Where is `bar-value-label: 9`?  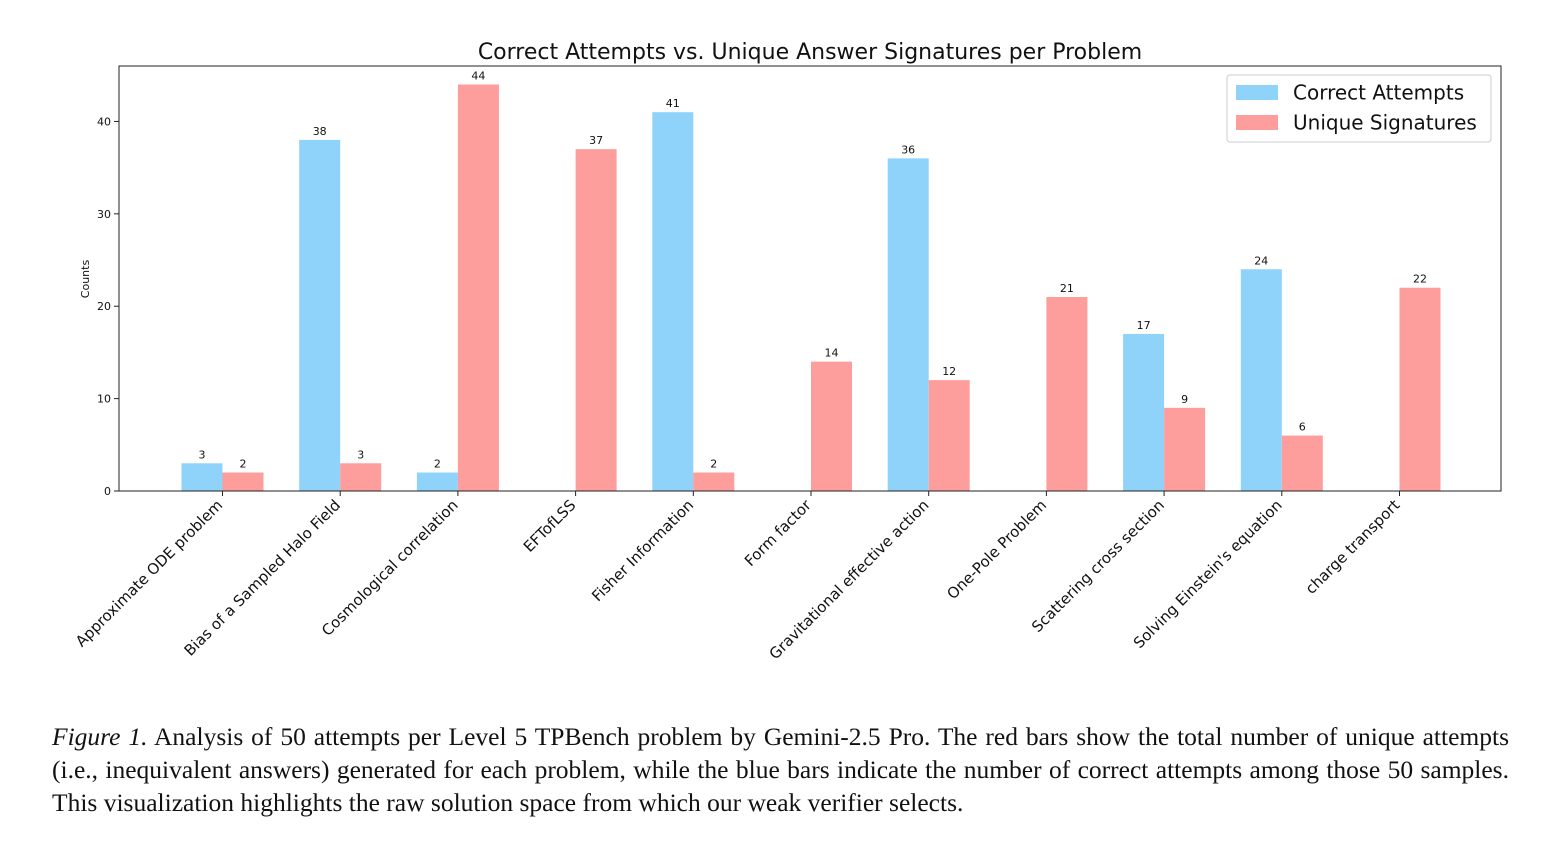 bar-value-label: 9 is located at coordinates (1184, 399).